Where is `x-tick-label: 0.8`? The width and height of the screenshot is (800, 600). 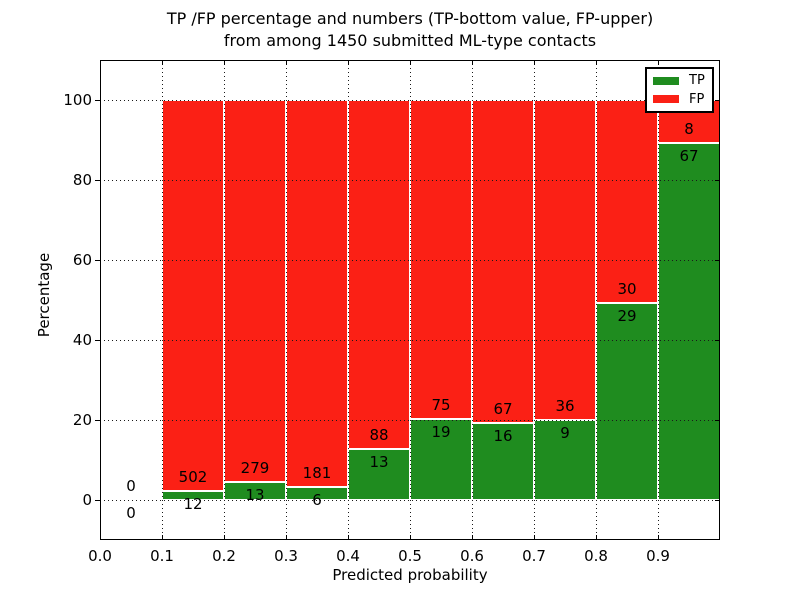
x-tick-label: 0.8 is located at coordinates (596, 556).